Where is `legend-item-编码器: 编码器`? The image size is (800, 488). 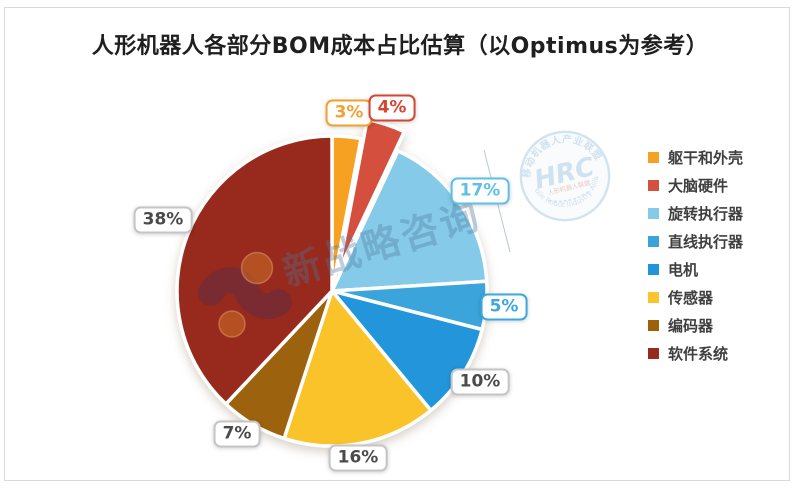
legend-item-编码器: 编码器 is located at coordinates (695, 325).